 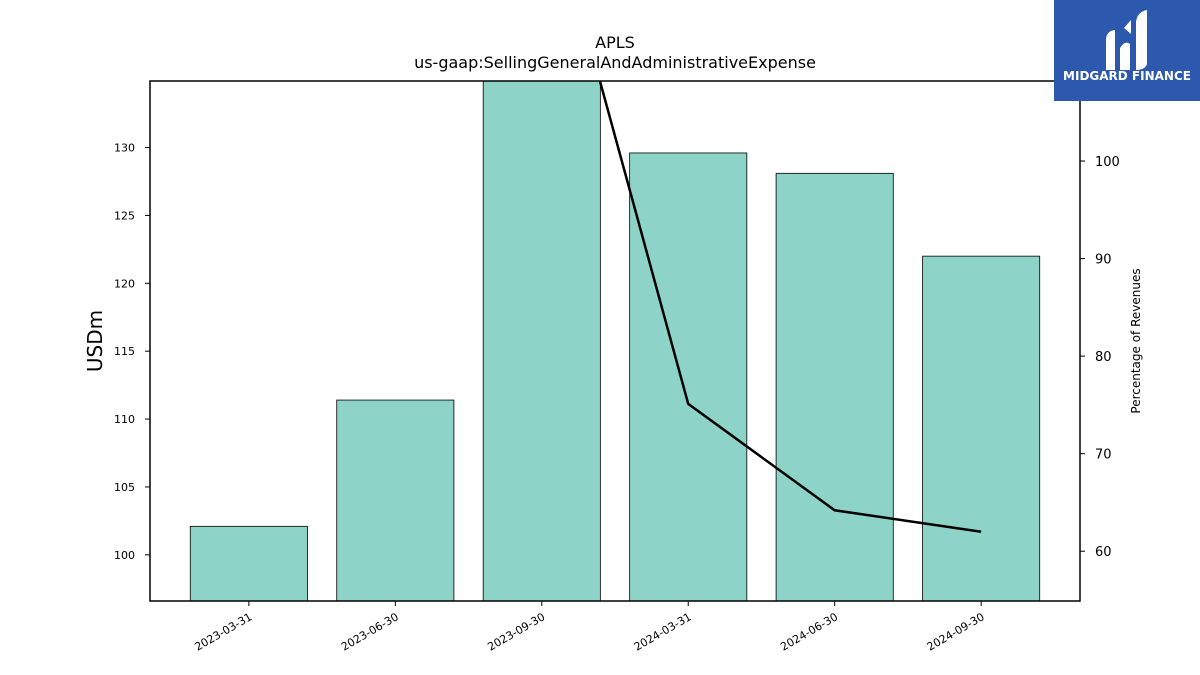 I want to click on y2-tick-label: 60, so click(x=1103, y=552).